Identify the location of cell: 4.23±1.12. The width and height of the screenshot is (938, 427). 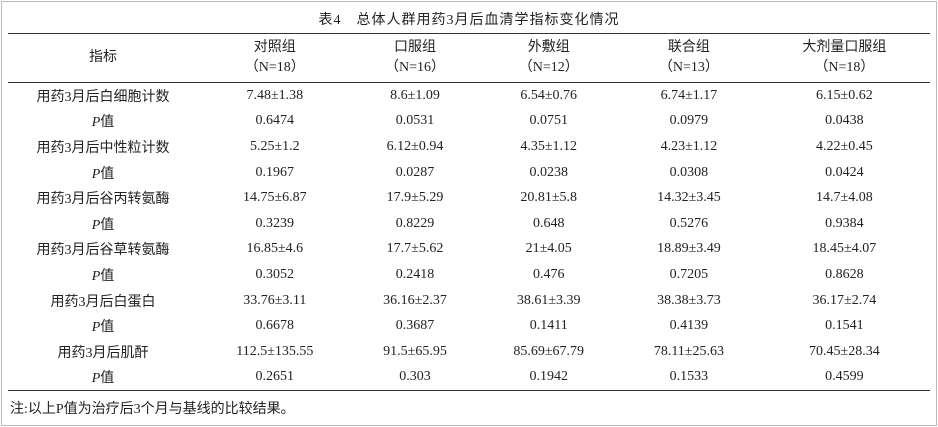
(689, 146).